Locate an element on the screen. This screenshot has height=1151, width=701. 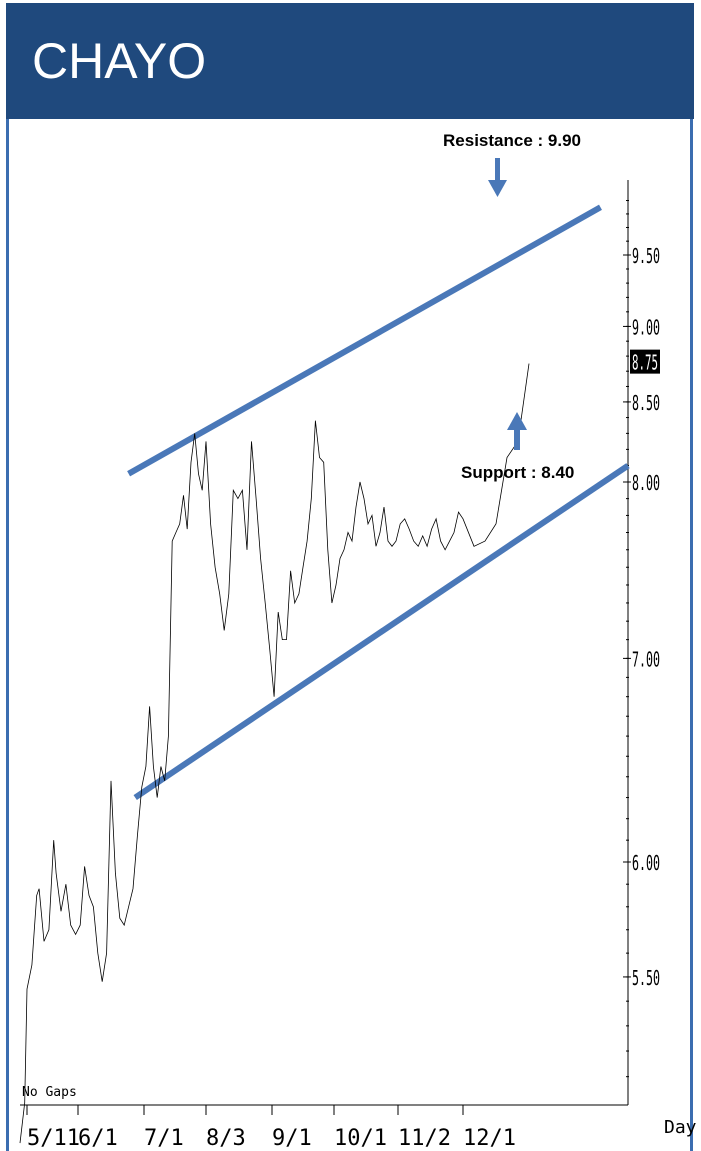
y-tick-label: 9.50 is located at coordinates (646, 256).